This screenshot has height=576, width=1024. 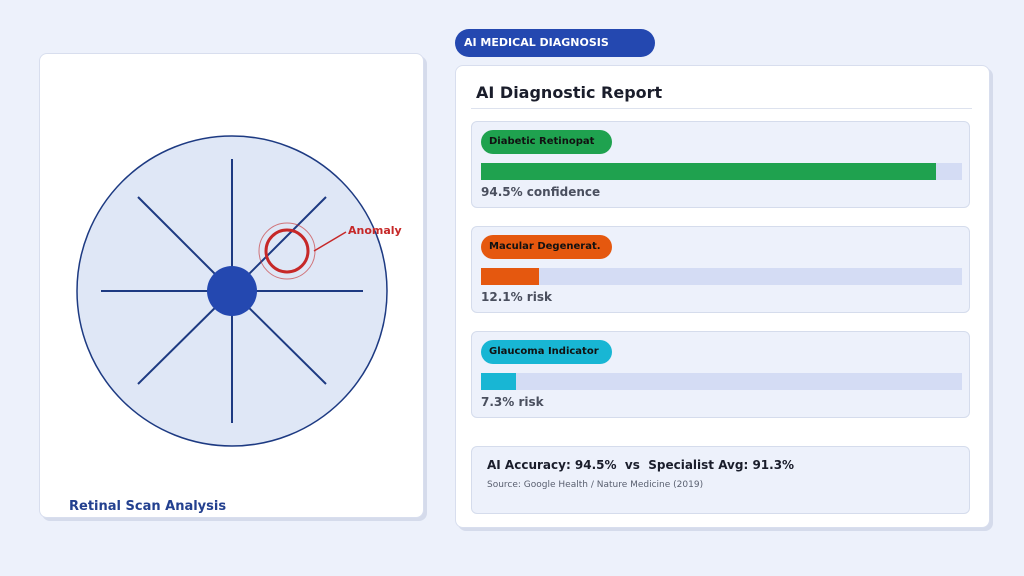 What do you see at coordinates (555, 43) in the screenshot?
I see `header-badge: AI MEDICAL DIAGNOSIS` at bounding box center [555, 43].